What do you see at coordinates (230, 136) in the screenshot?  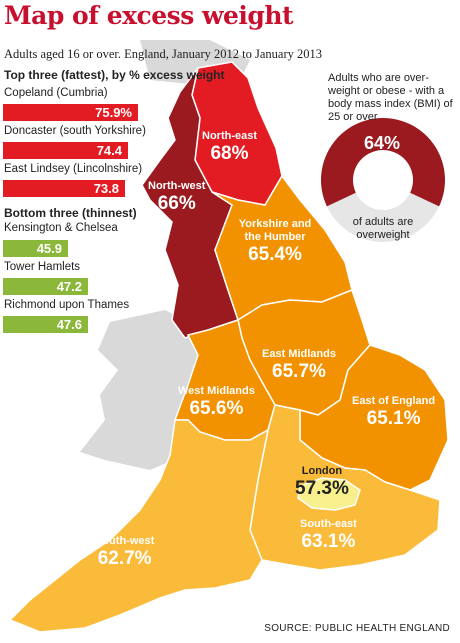 I see `region-name: North-east` at bounding box center [230, 136].